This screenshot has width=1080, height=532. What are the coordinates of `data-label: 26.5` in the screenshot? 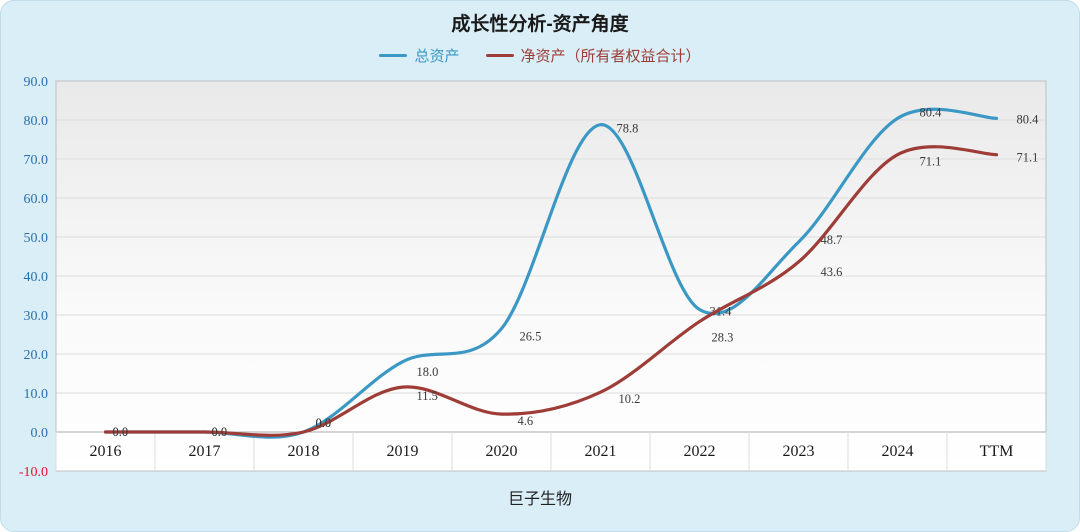 It's located at (531, 337).